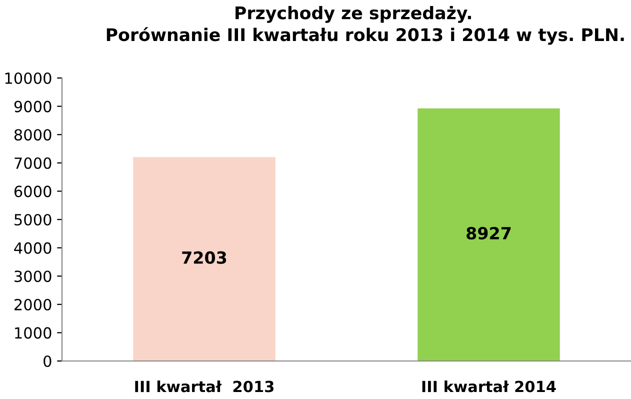  I want to click on y-tick-label: 10000, so click(28, 78).